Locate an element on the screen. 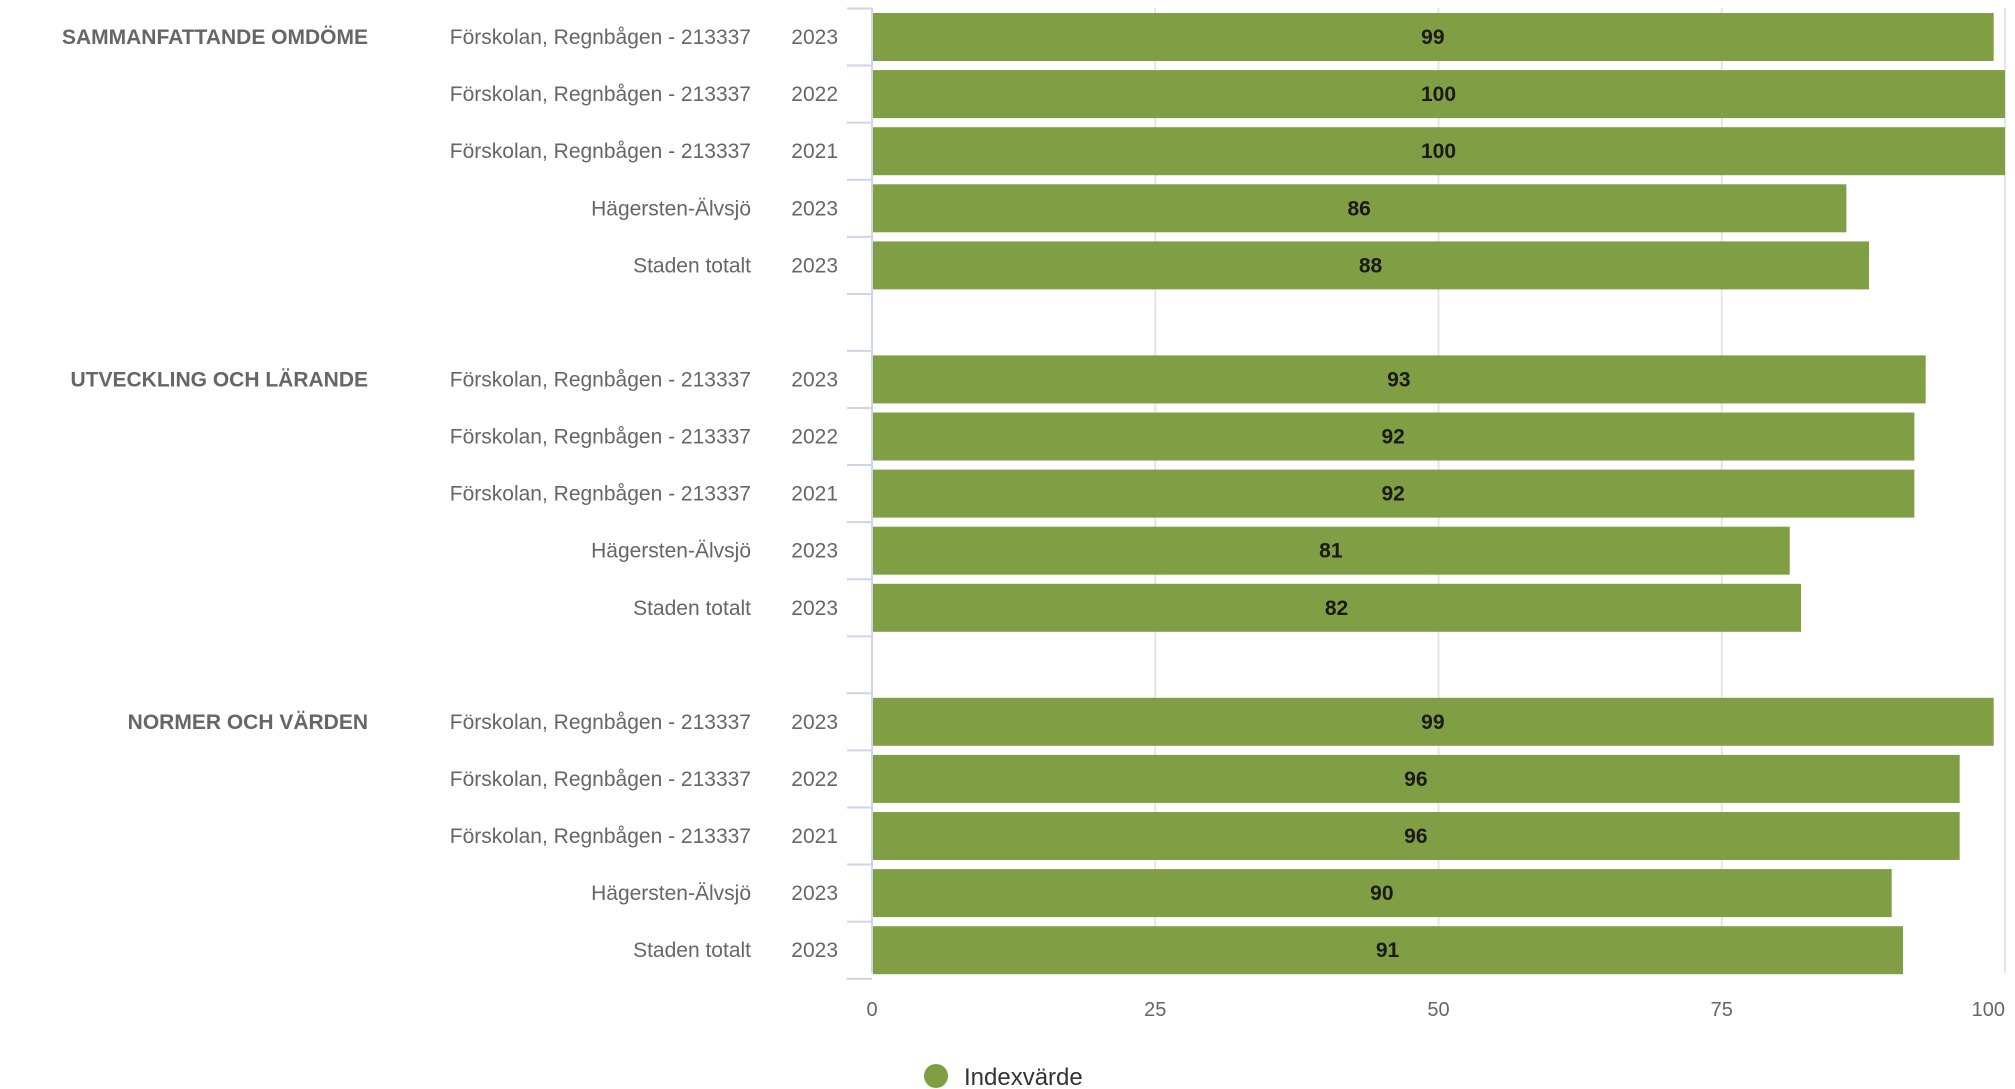 This screenshot has height=1089, width=2015. x-tick-label: 50 is located at coordinates (1438, 1010).